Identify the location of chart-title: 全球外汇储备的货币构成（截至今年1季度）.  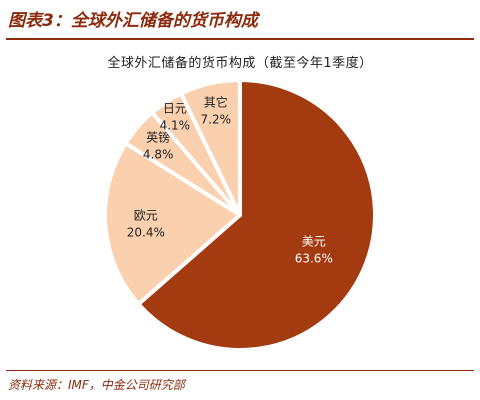
(240, 63).